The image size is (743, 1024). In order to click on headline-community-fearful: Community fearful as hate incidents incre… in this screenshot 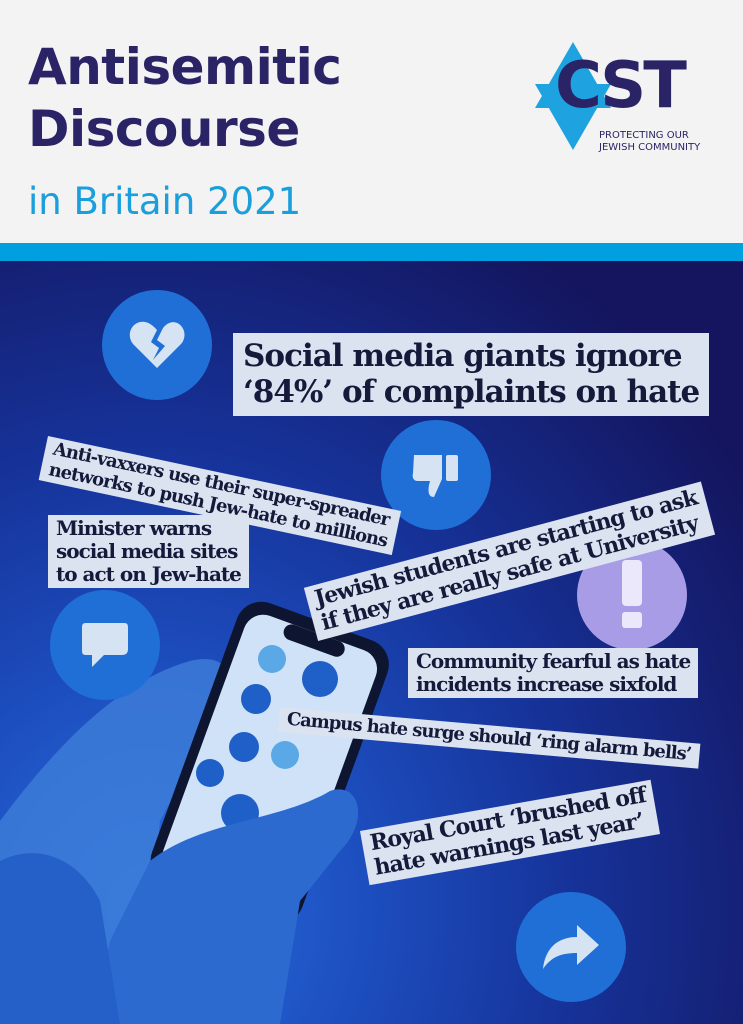, I will do `click(553, 673)`.